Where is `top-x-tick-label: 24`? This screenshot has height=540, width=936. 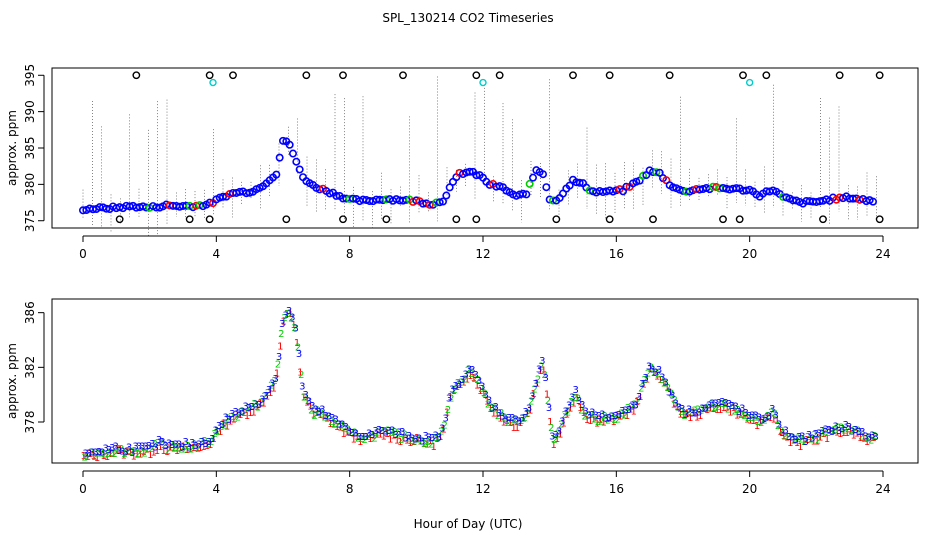
top-x-tick-label: 24 is located at coordinates (882, 254).